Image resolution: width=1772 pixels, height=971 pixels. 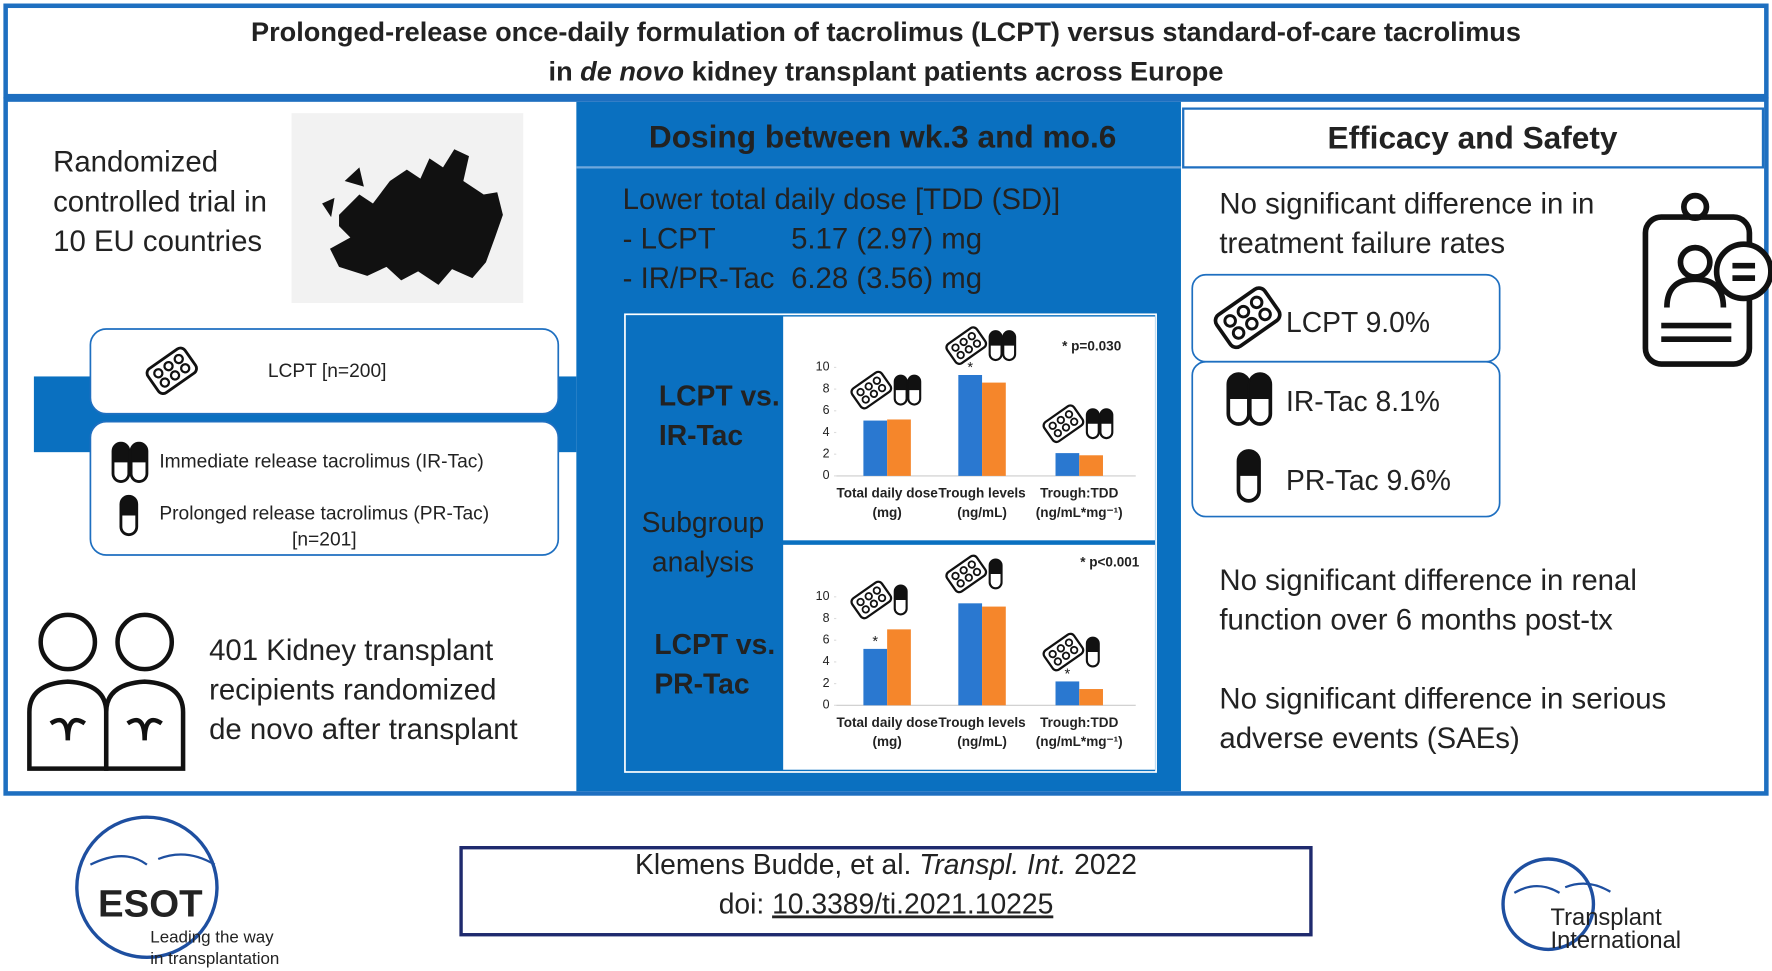 What do you see at coordinates (992, 864) in the screenshot?
I see `citation-part: Transpl. Int.` at bounding box center [992, 864].